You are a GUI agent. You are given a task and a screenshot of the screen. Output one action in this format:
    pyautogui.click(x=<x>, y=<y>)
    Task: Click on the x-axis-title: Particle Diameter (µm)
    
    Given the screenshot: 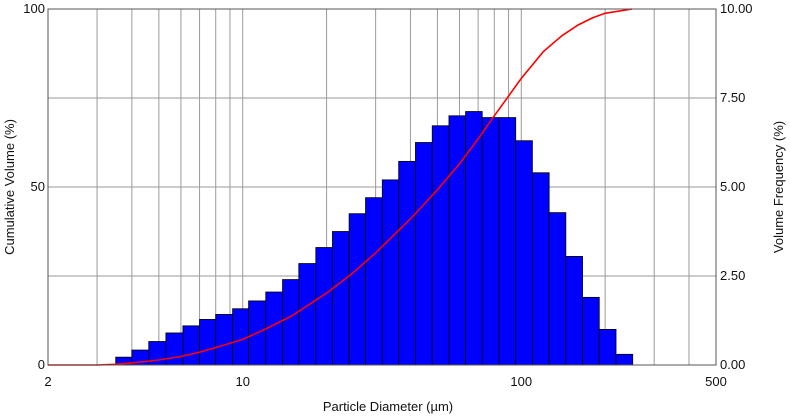 What is the action you would take?
    pyautogui.click(x=388, y=406)
    